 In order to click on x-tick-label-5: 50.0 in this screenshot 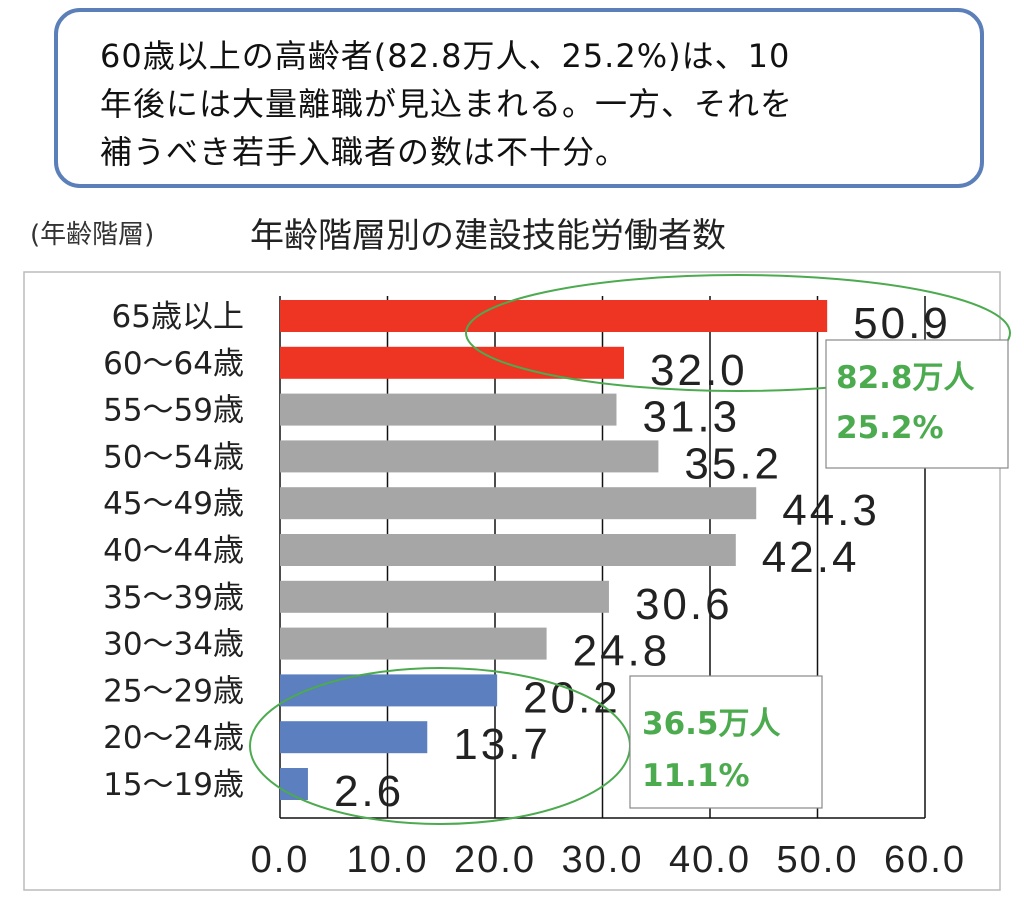, I will do `click(818, 860)`.